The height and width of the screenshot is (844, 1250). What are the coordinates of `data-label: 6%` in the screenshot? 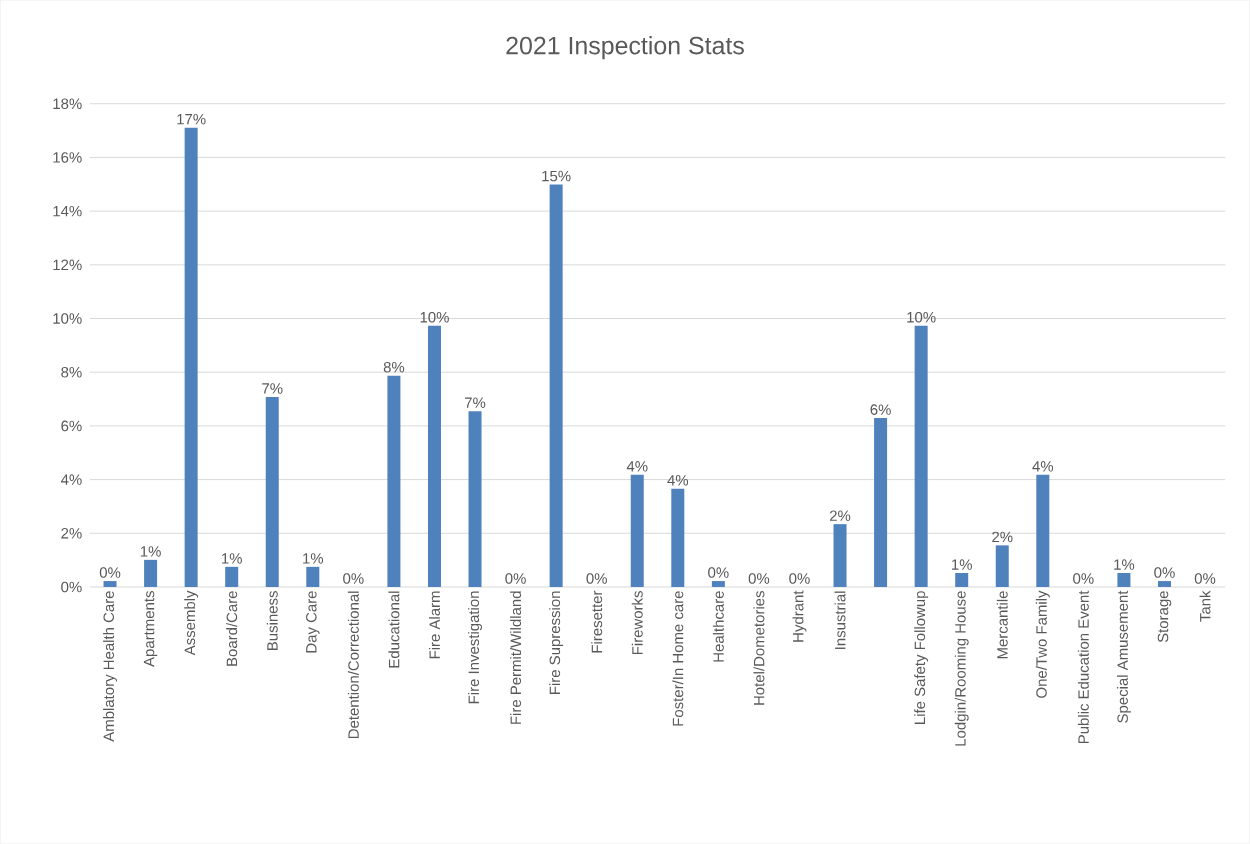 It's located at (880, 409).